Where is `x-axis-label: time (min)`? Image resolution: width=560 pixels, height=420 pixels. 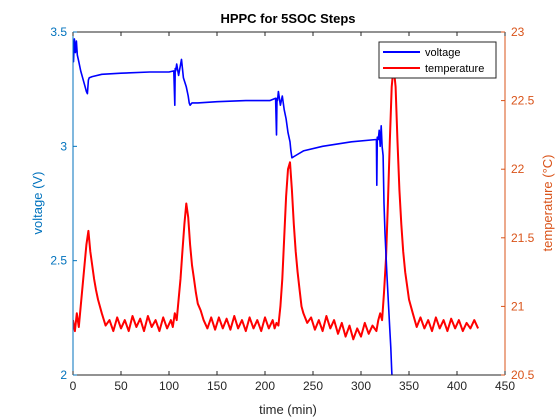
x-axis-label: time (min) is located at coordinates (288, 409).